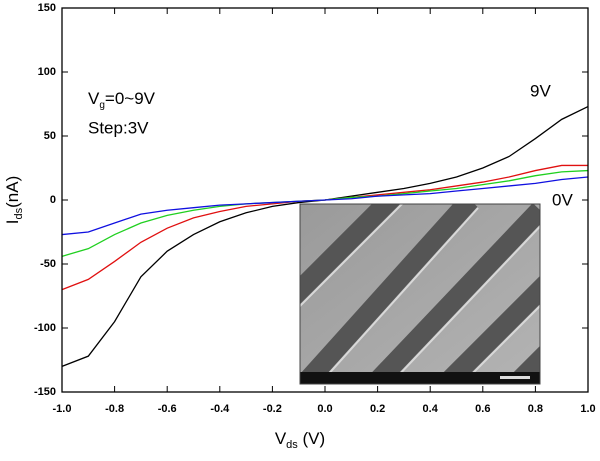 The height and width of the screenshot is (461, 600). Describe the element at coordinates (13, 200) in the screenshot. I see `y-axis-label: Ids(nA)` at that location.